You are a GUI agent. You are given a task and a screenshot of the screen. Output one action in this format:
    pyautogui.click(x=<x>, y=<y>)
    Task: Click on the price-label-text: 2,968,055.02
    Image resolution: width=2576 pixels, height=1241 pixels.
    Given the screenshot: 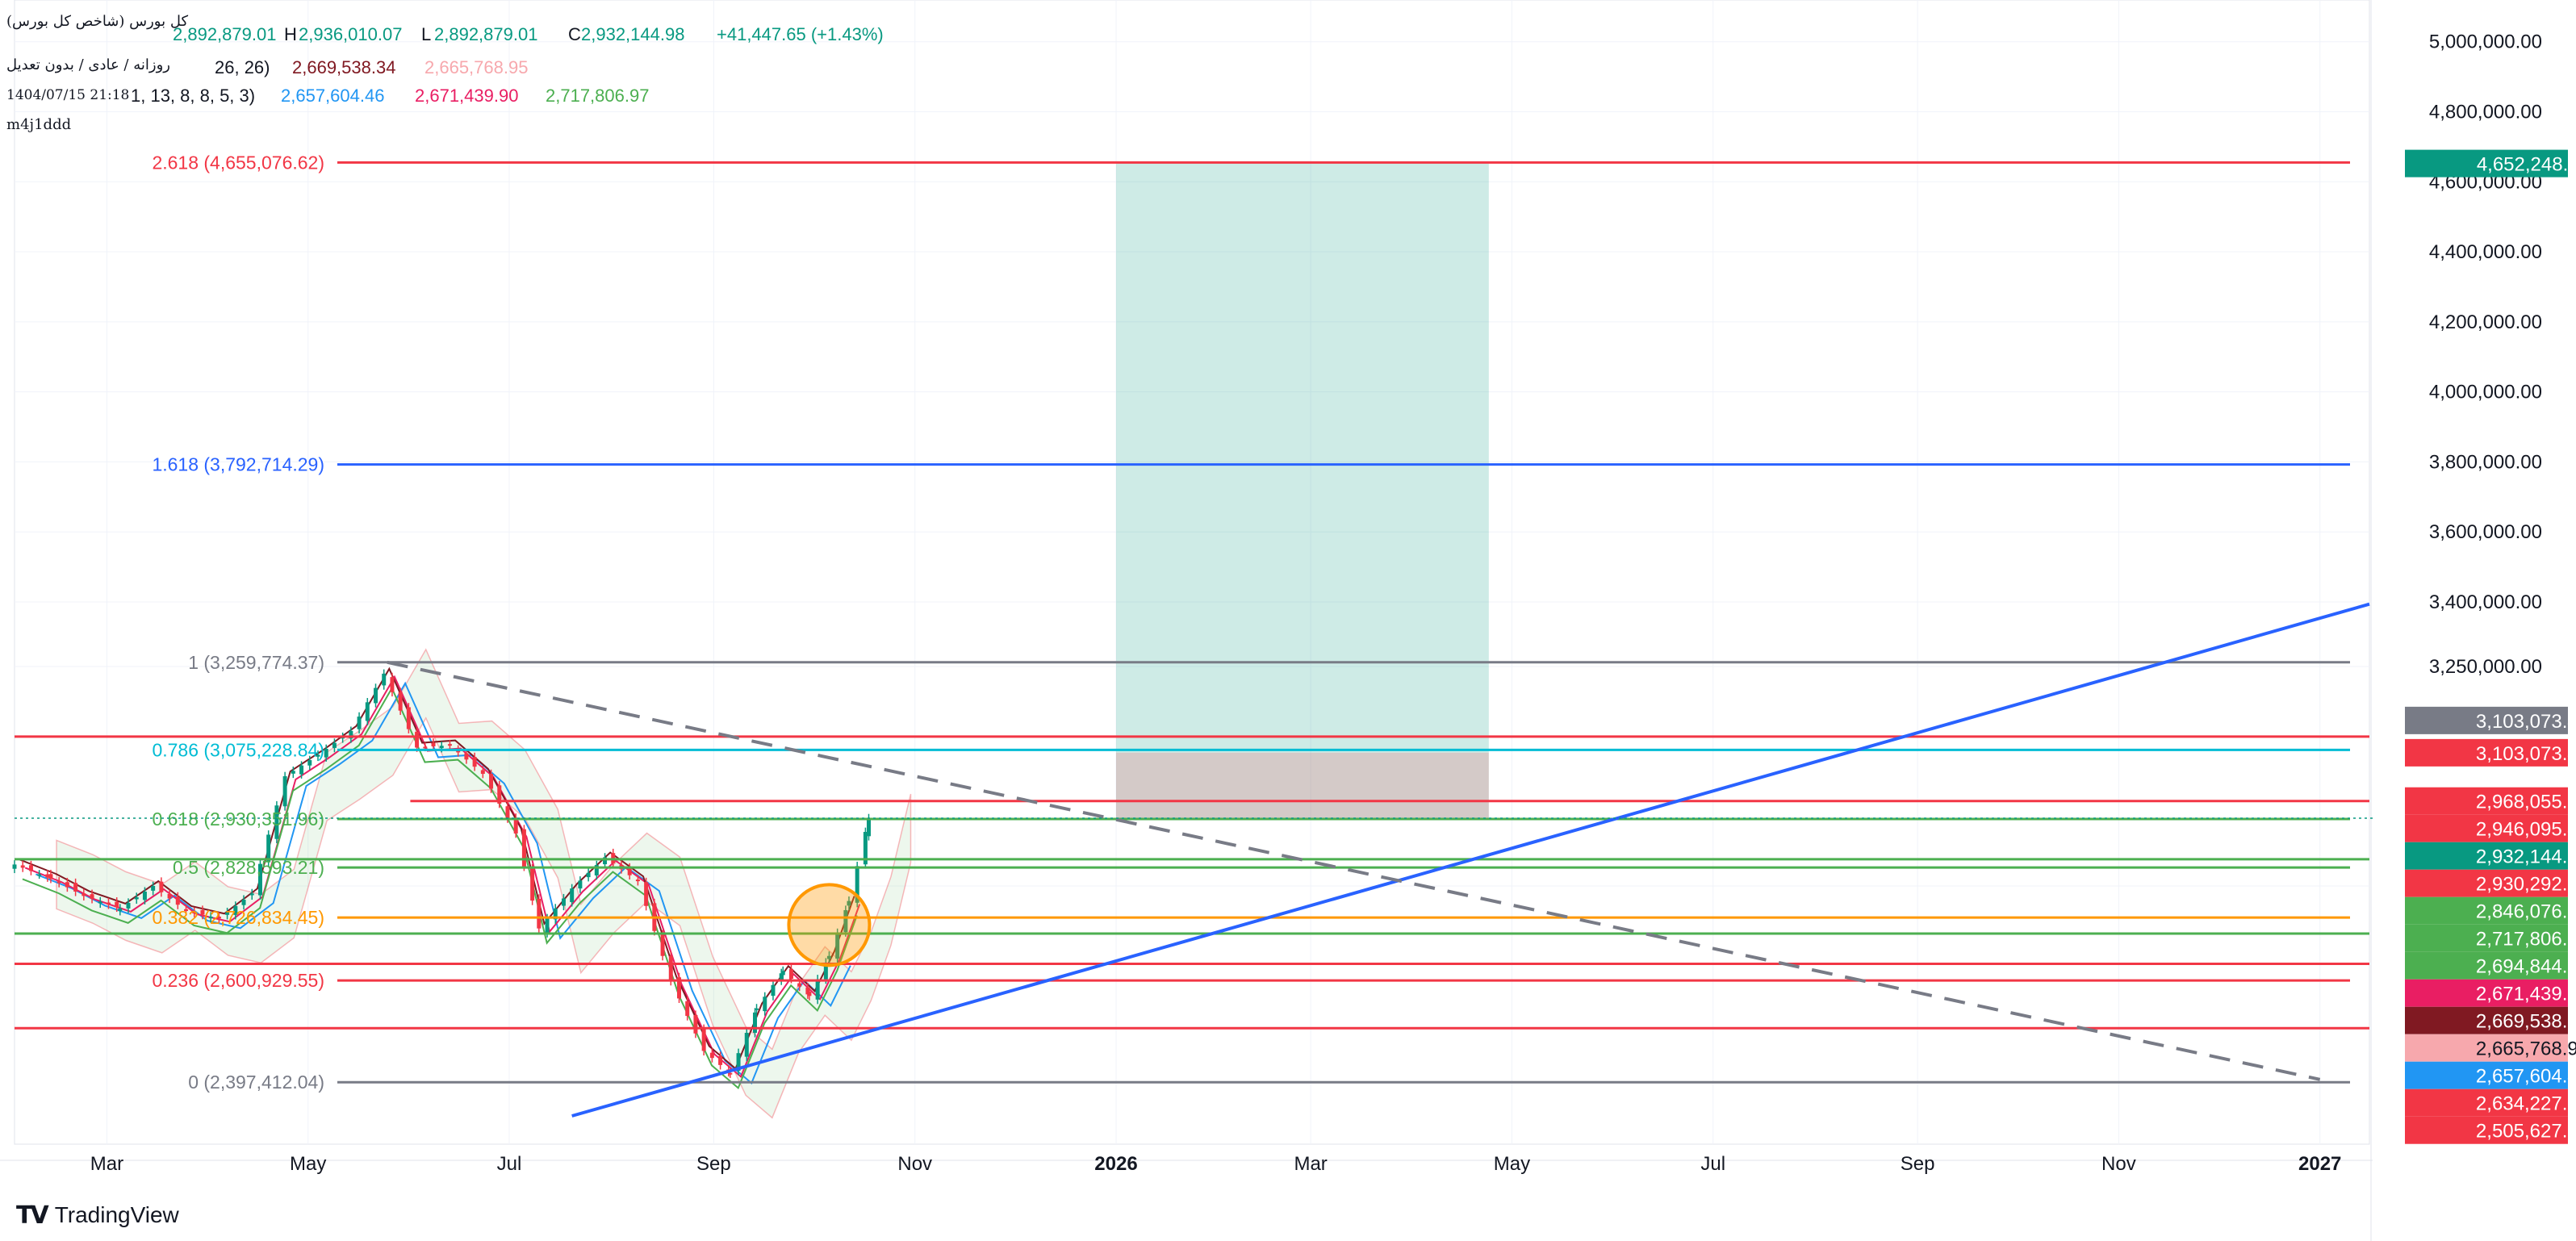 What is the action you would take?
    pyautogui.click(x=2526, y=802)
    